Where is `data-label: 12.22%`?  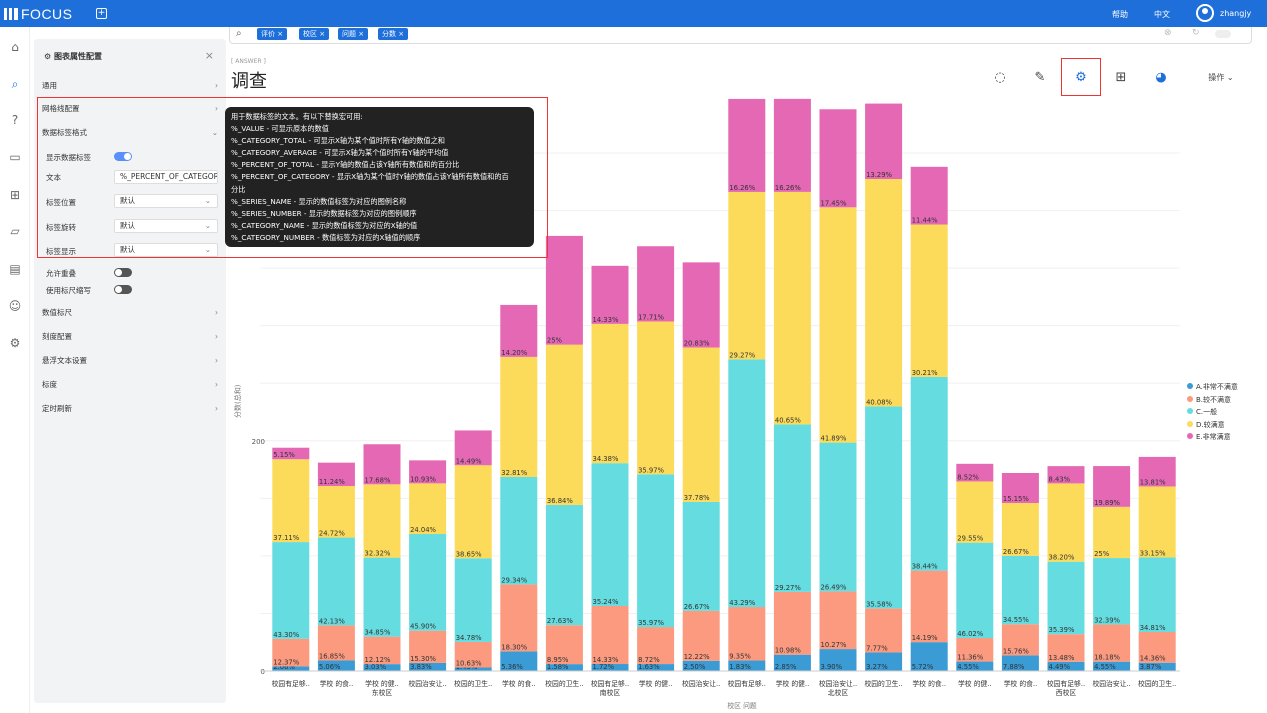
data-label: 12.22% is located at coordinates (697, 657).